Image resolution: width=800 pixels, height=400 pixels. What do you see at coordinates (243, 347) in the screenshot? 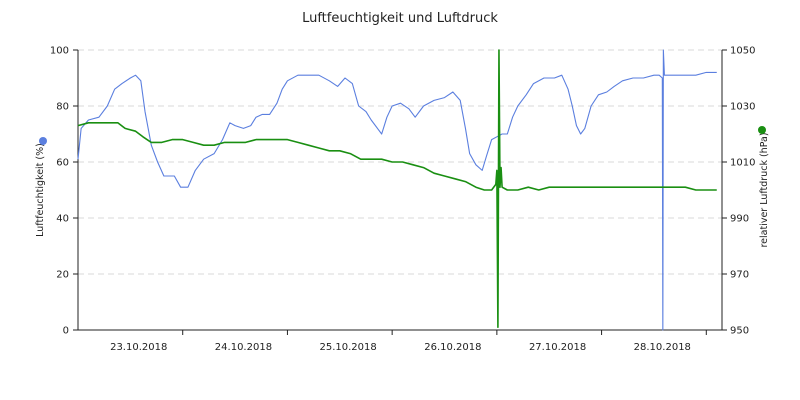
I see `x-tick-label: 24.10.2018` at bounding box center [243, 347].